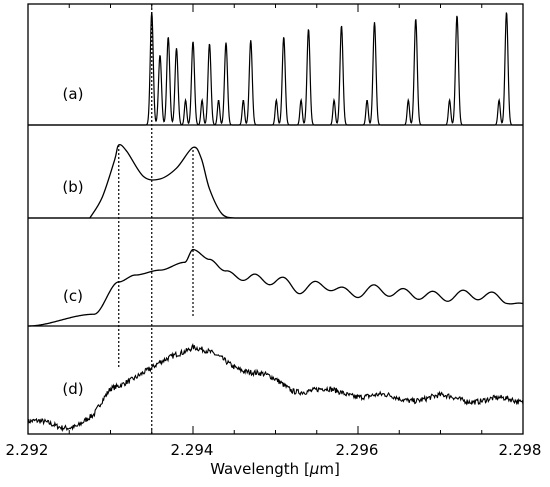  I want to click on x-axis-title-mu: μ, so click(314, 469).